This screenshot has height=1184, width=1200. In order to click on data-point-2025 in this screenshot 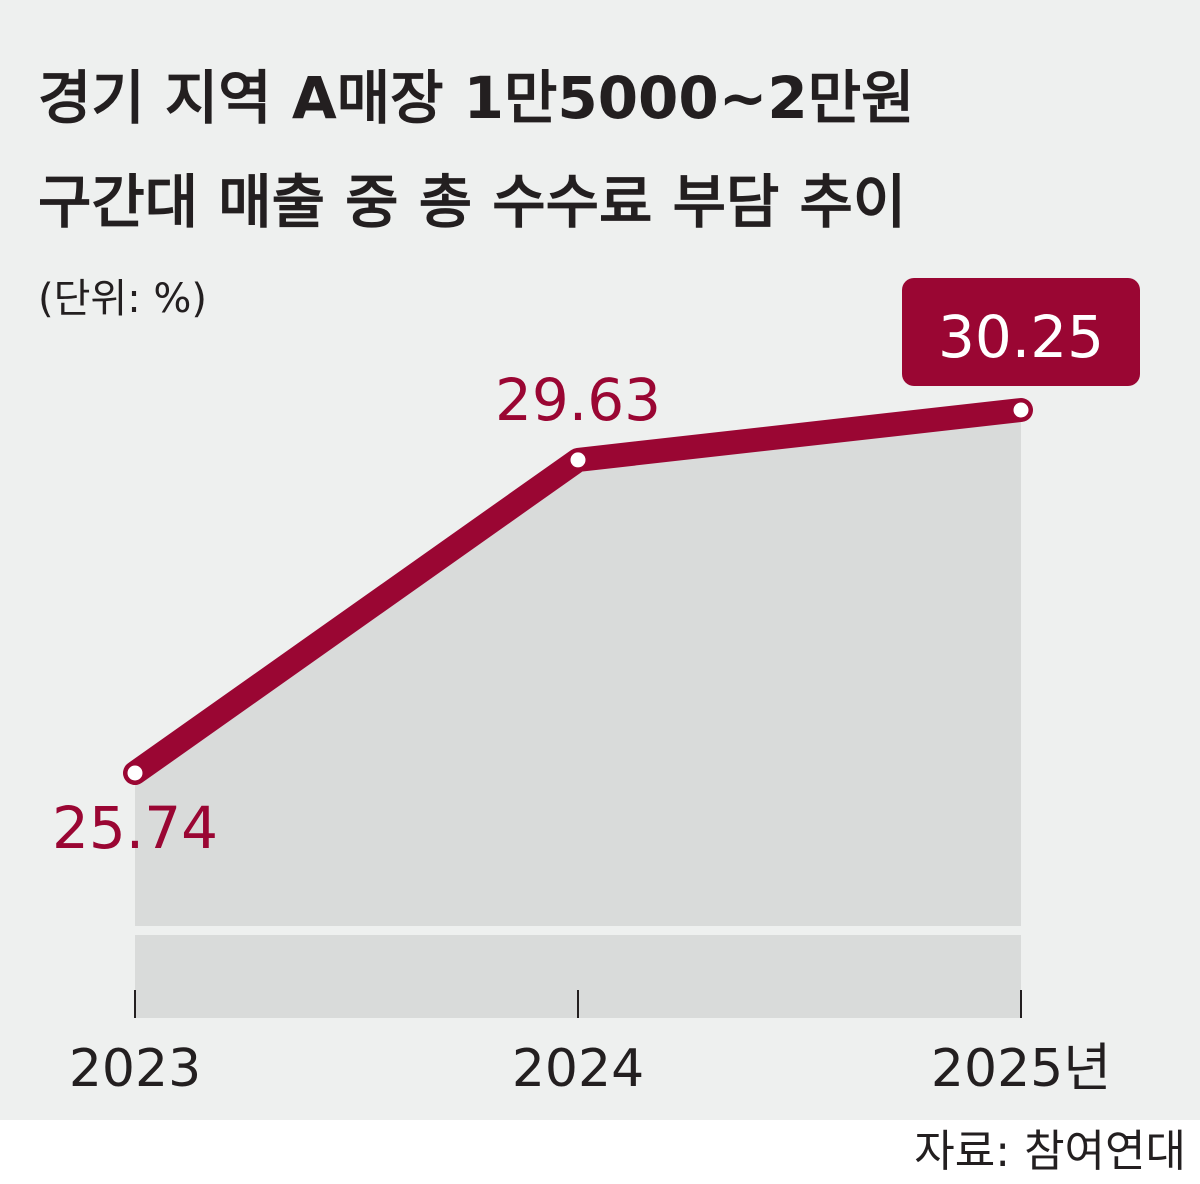, I will do `click(1021, 410)`.